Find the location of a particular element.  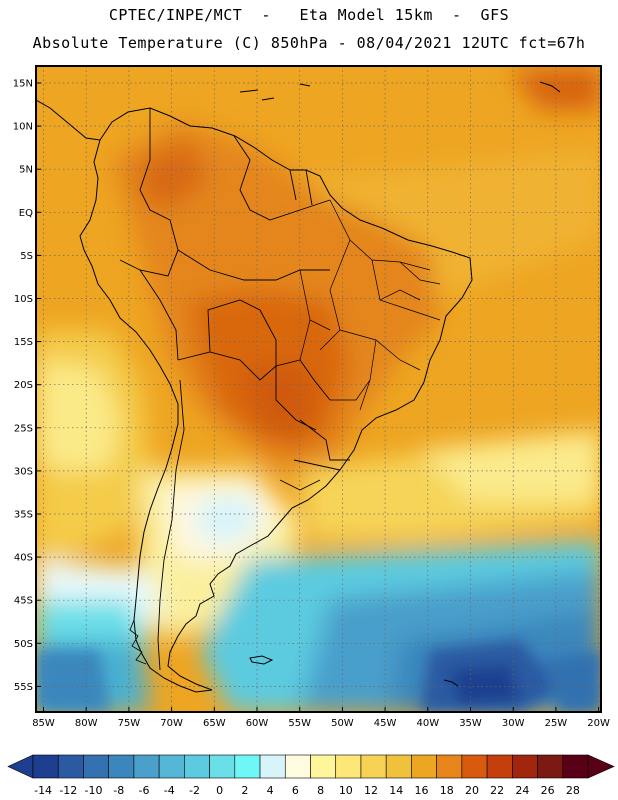

lat-tick-label: 20S is located at coordinates (23, 385).